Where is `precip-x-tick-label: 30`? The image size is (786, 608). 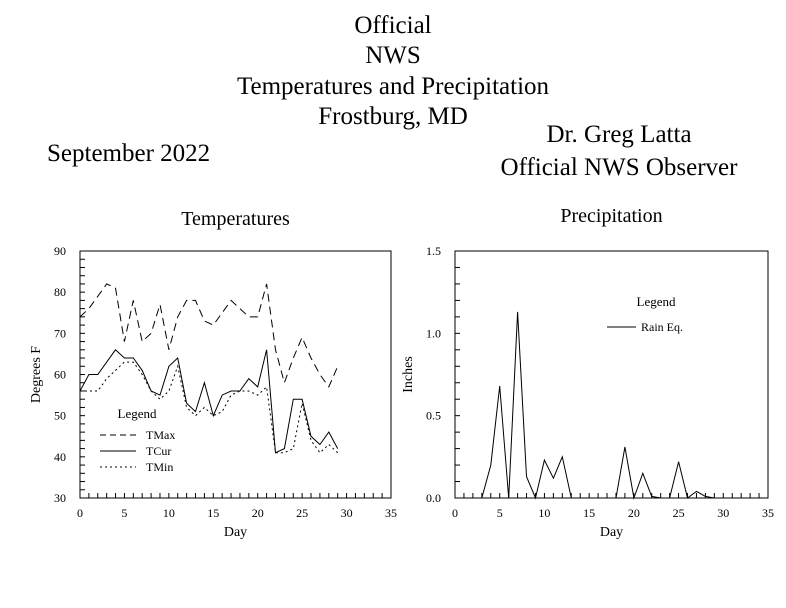 precip-x-tick-label: 30 is located at coordinates (723, 513).